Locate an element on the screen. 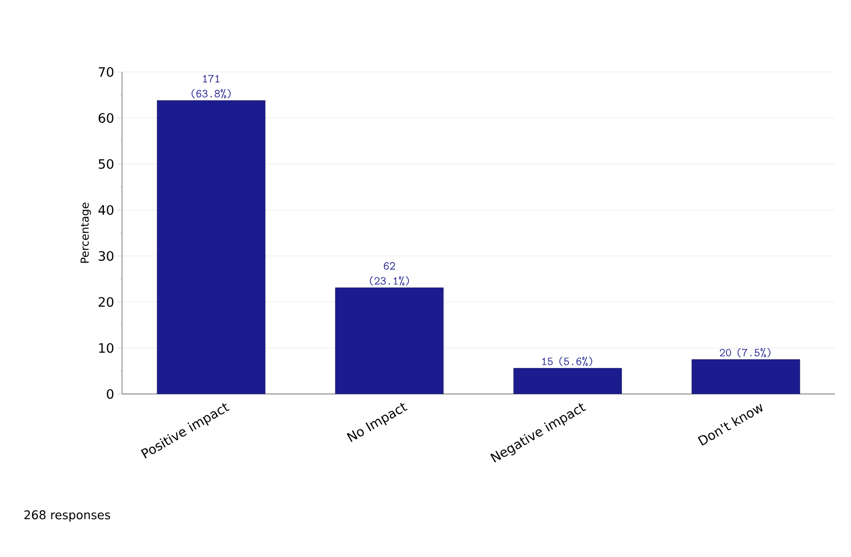  y-tick-label: 60 is located at coordinates (106, 118).